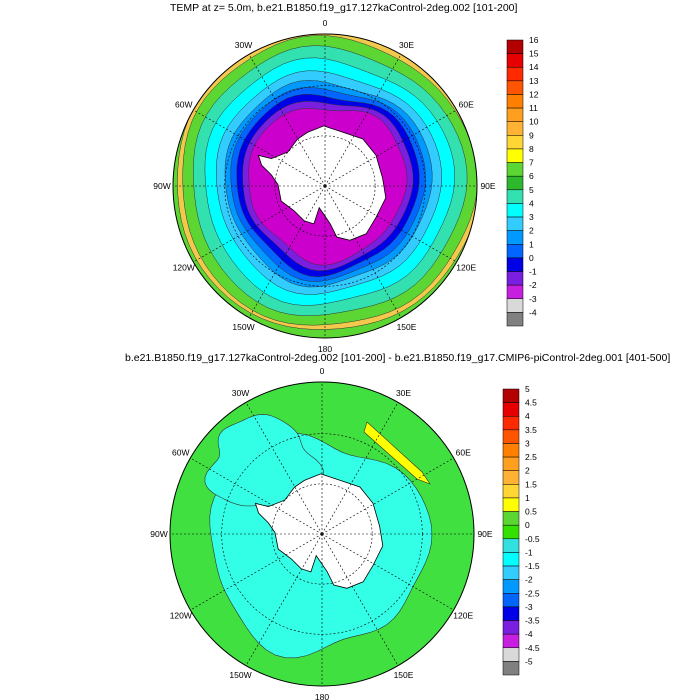 The height and width of the screenshot is (700, 700). I want to click on colorbar-label: -3.5, so click(532, 621).